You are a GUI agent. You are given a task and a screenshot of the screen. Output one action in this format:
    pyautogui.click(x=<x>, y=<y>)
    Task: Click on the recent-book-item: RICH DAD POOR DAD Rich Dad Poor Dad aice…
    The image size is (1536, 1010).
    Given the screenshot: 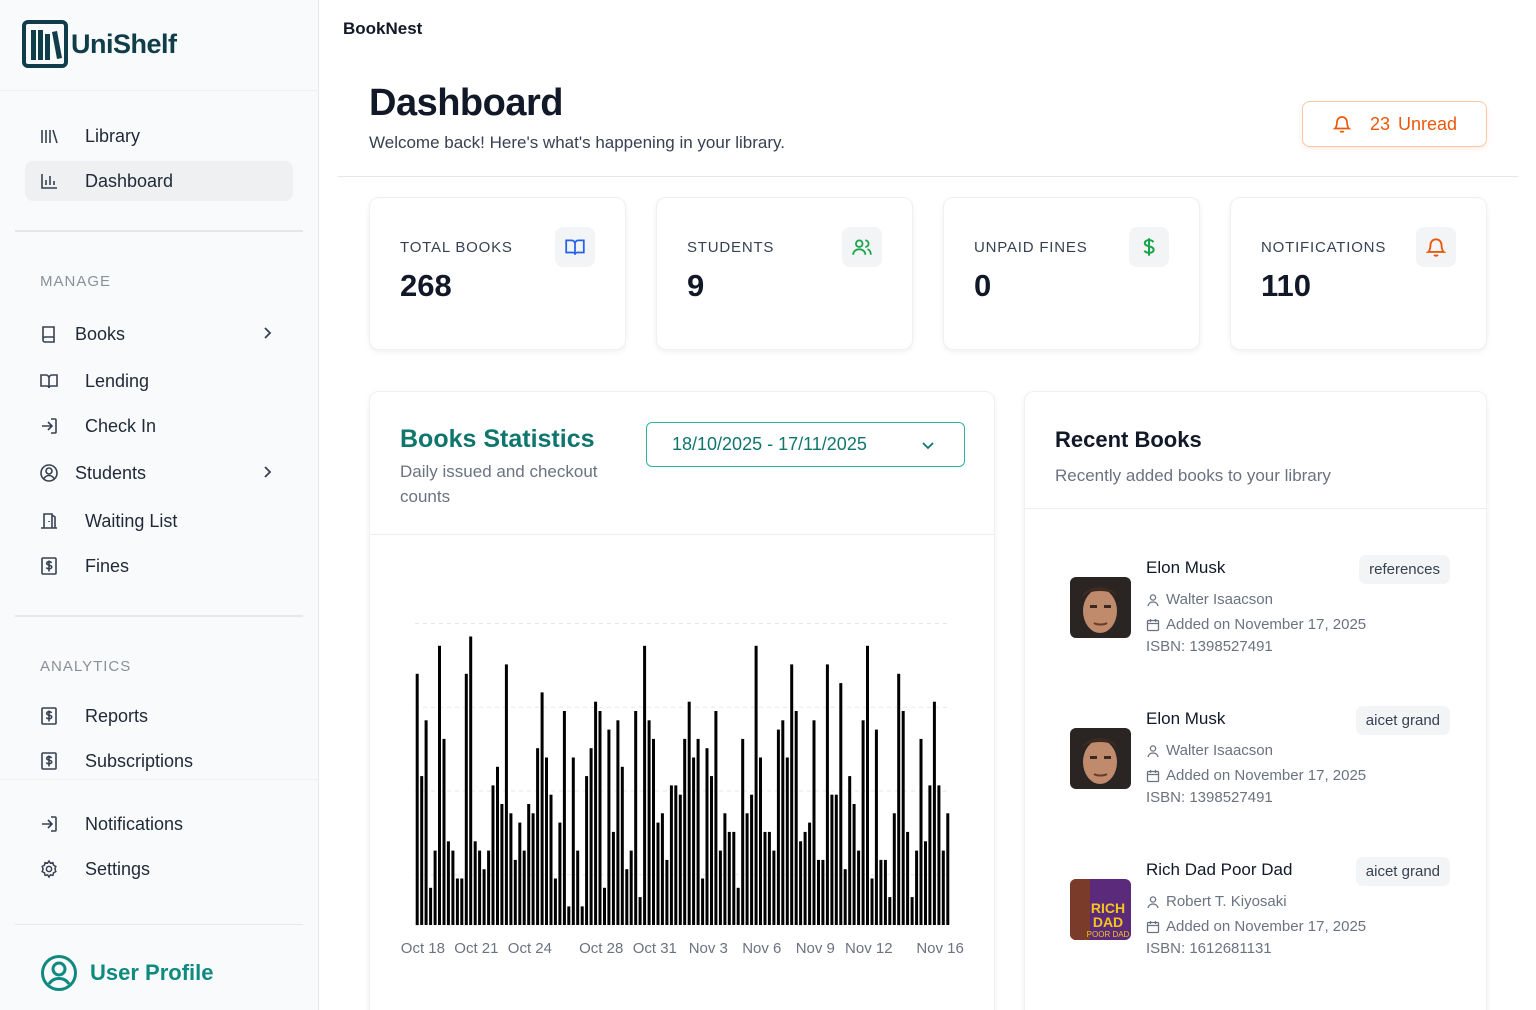 What is the action you would take?
    pyautogui.click(x=1260, y=912)
    